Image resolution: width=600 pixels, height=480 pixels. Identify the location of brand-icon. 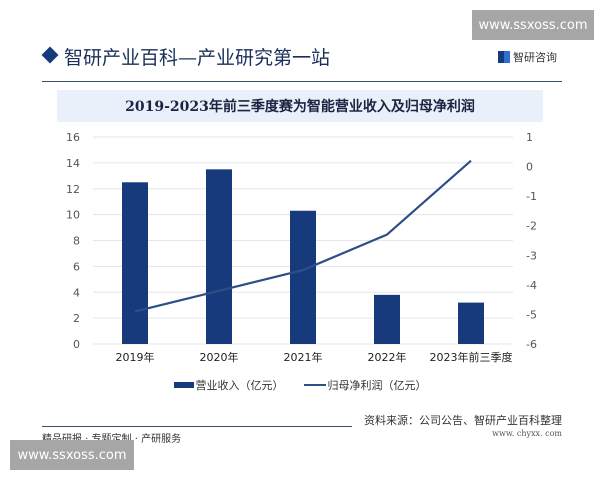
(504, 57).